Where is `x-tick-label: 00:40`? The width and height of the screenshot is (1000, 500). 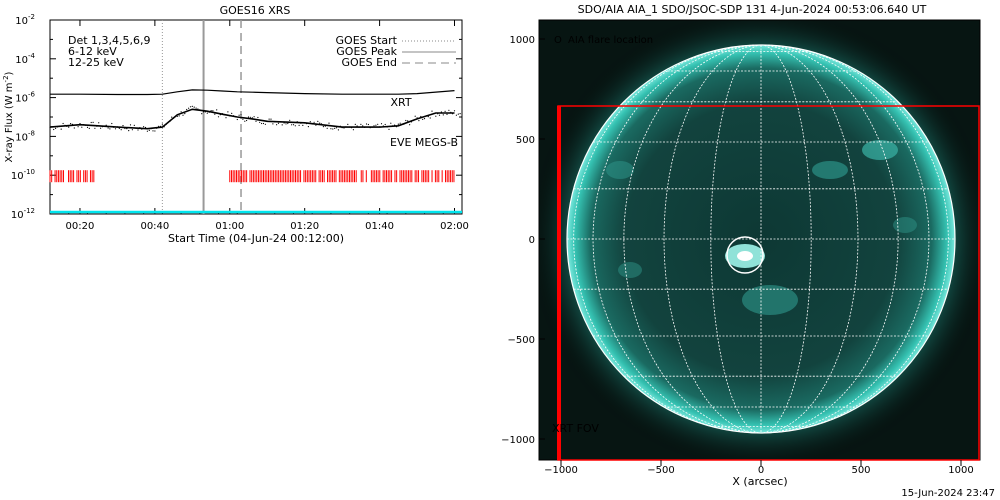
x-tick-label: 00:40 is located at coordinates (154, 226).